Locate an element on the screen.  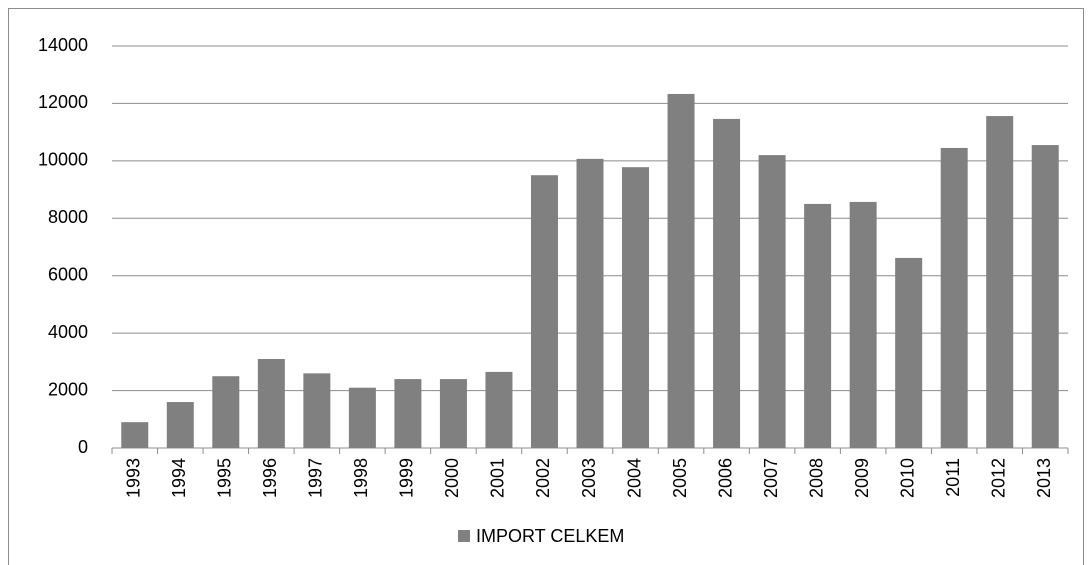
x-tick-label: 1996 is located at coordinates (270, 478).